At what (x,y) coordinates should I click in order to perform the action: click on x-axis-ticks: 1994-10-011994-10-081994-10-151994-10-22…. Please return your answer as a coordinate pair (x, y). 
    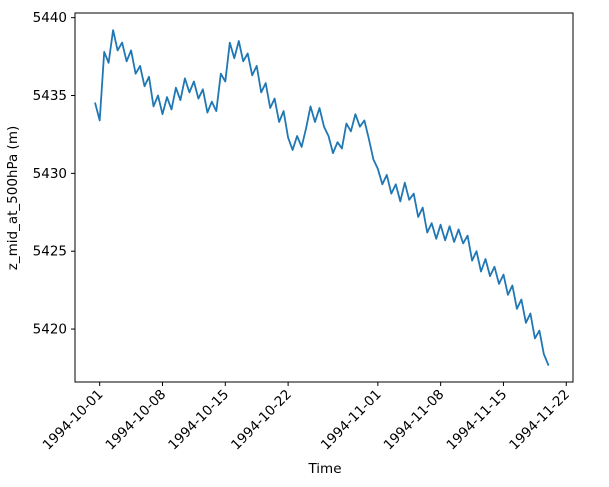
    Looking at the image, I should click on (306, 417).